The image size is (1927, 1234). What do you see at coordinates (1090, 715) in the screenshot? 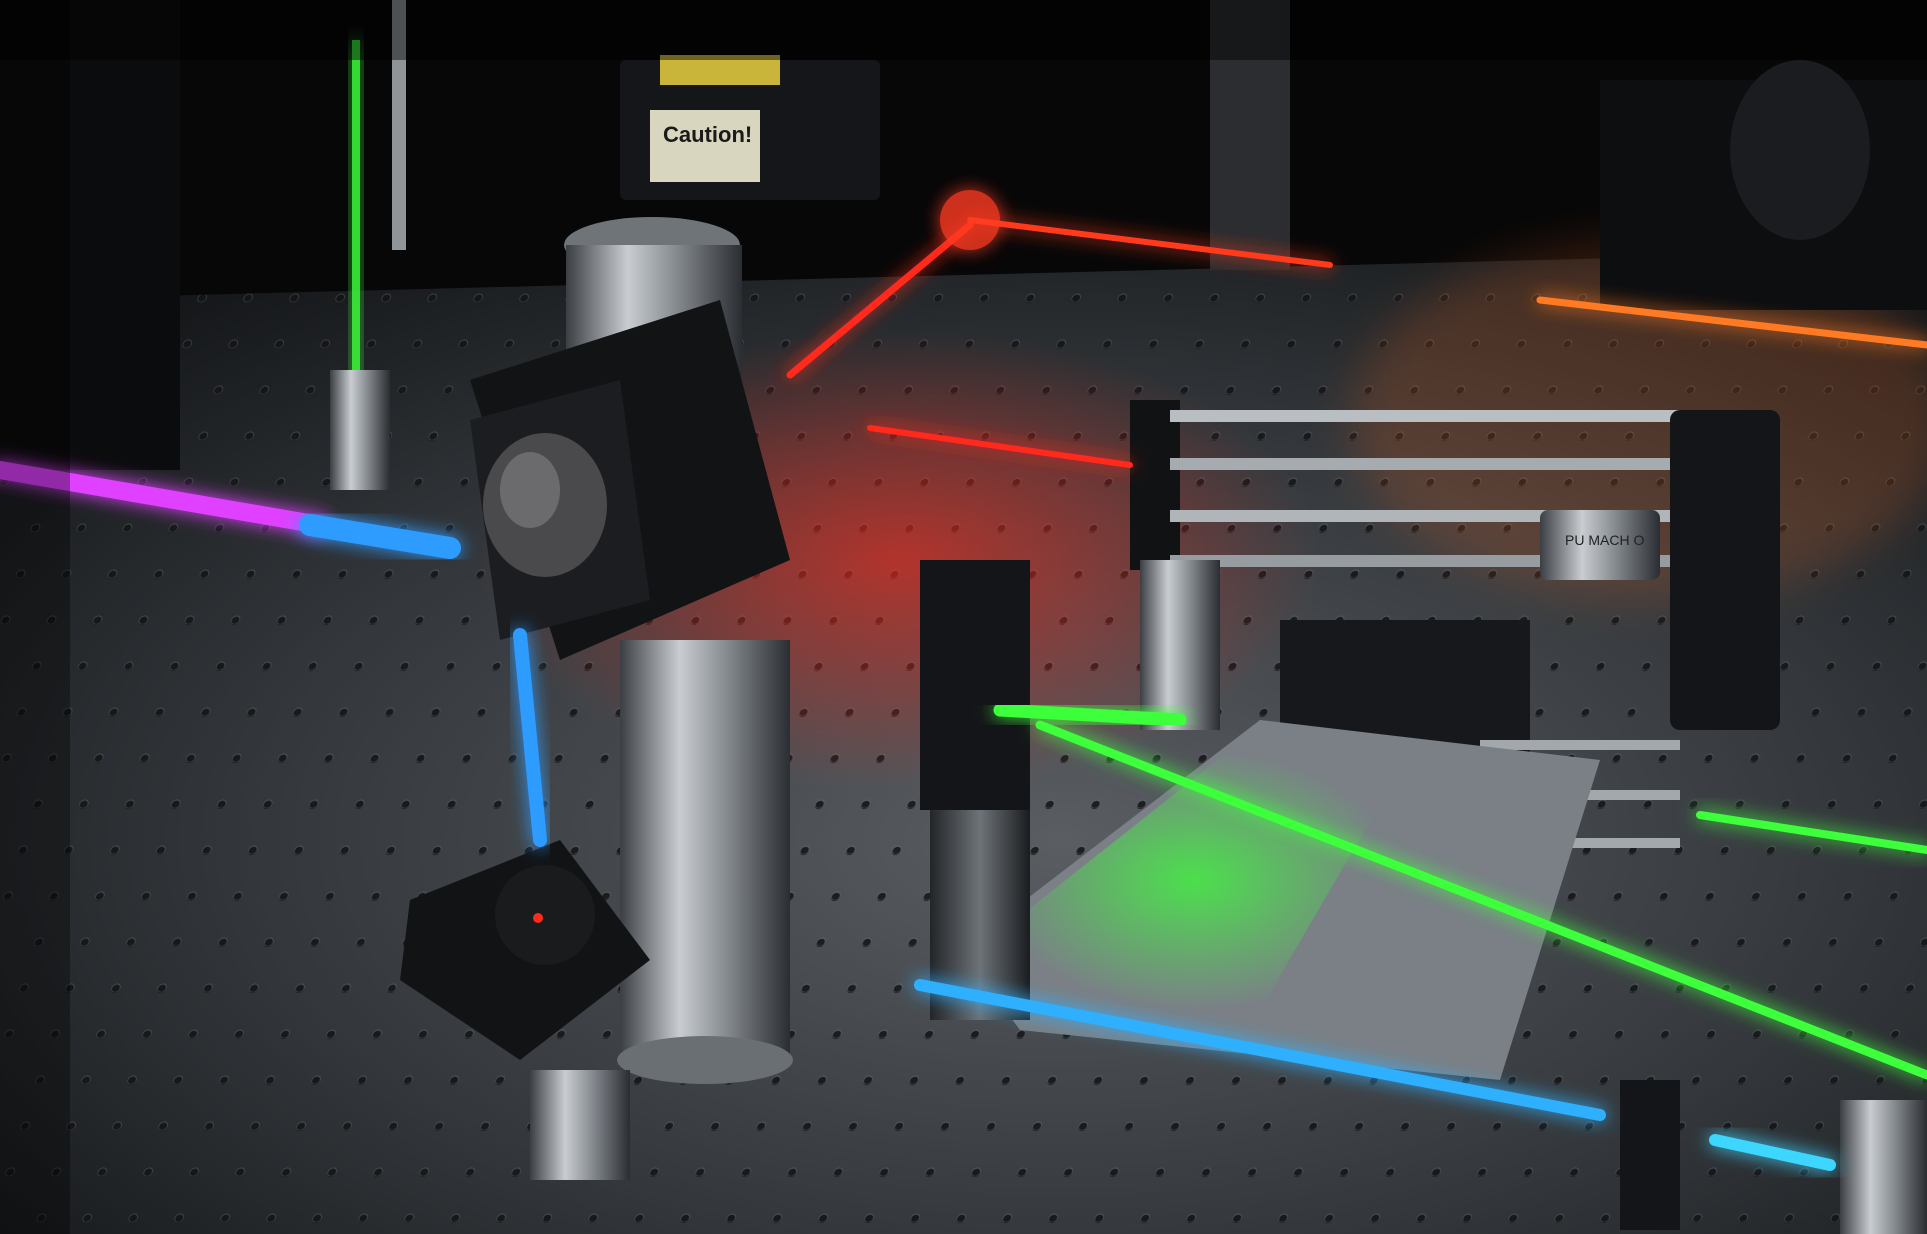
I see `green-beam-short` at bounding box center [1090, 715].